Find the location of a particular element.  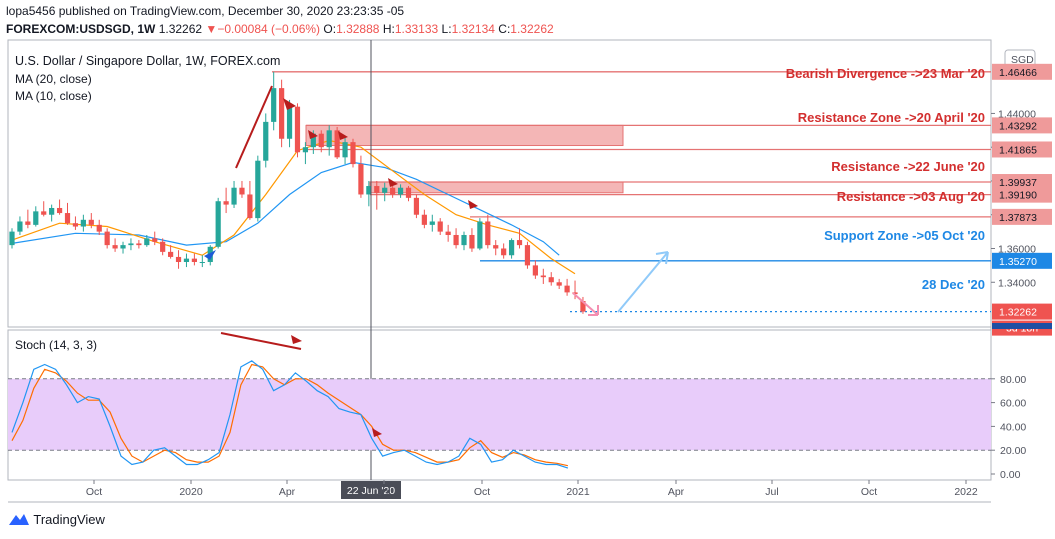

ma10-line is located at coordinates (293, 207).